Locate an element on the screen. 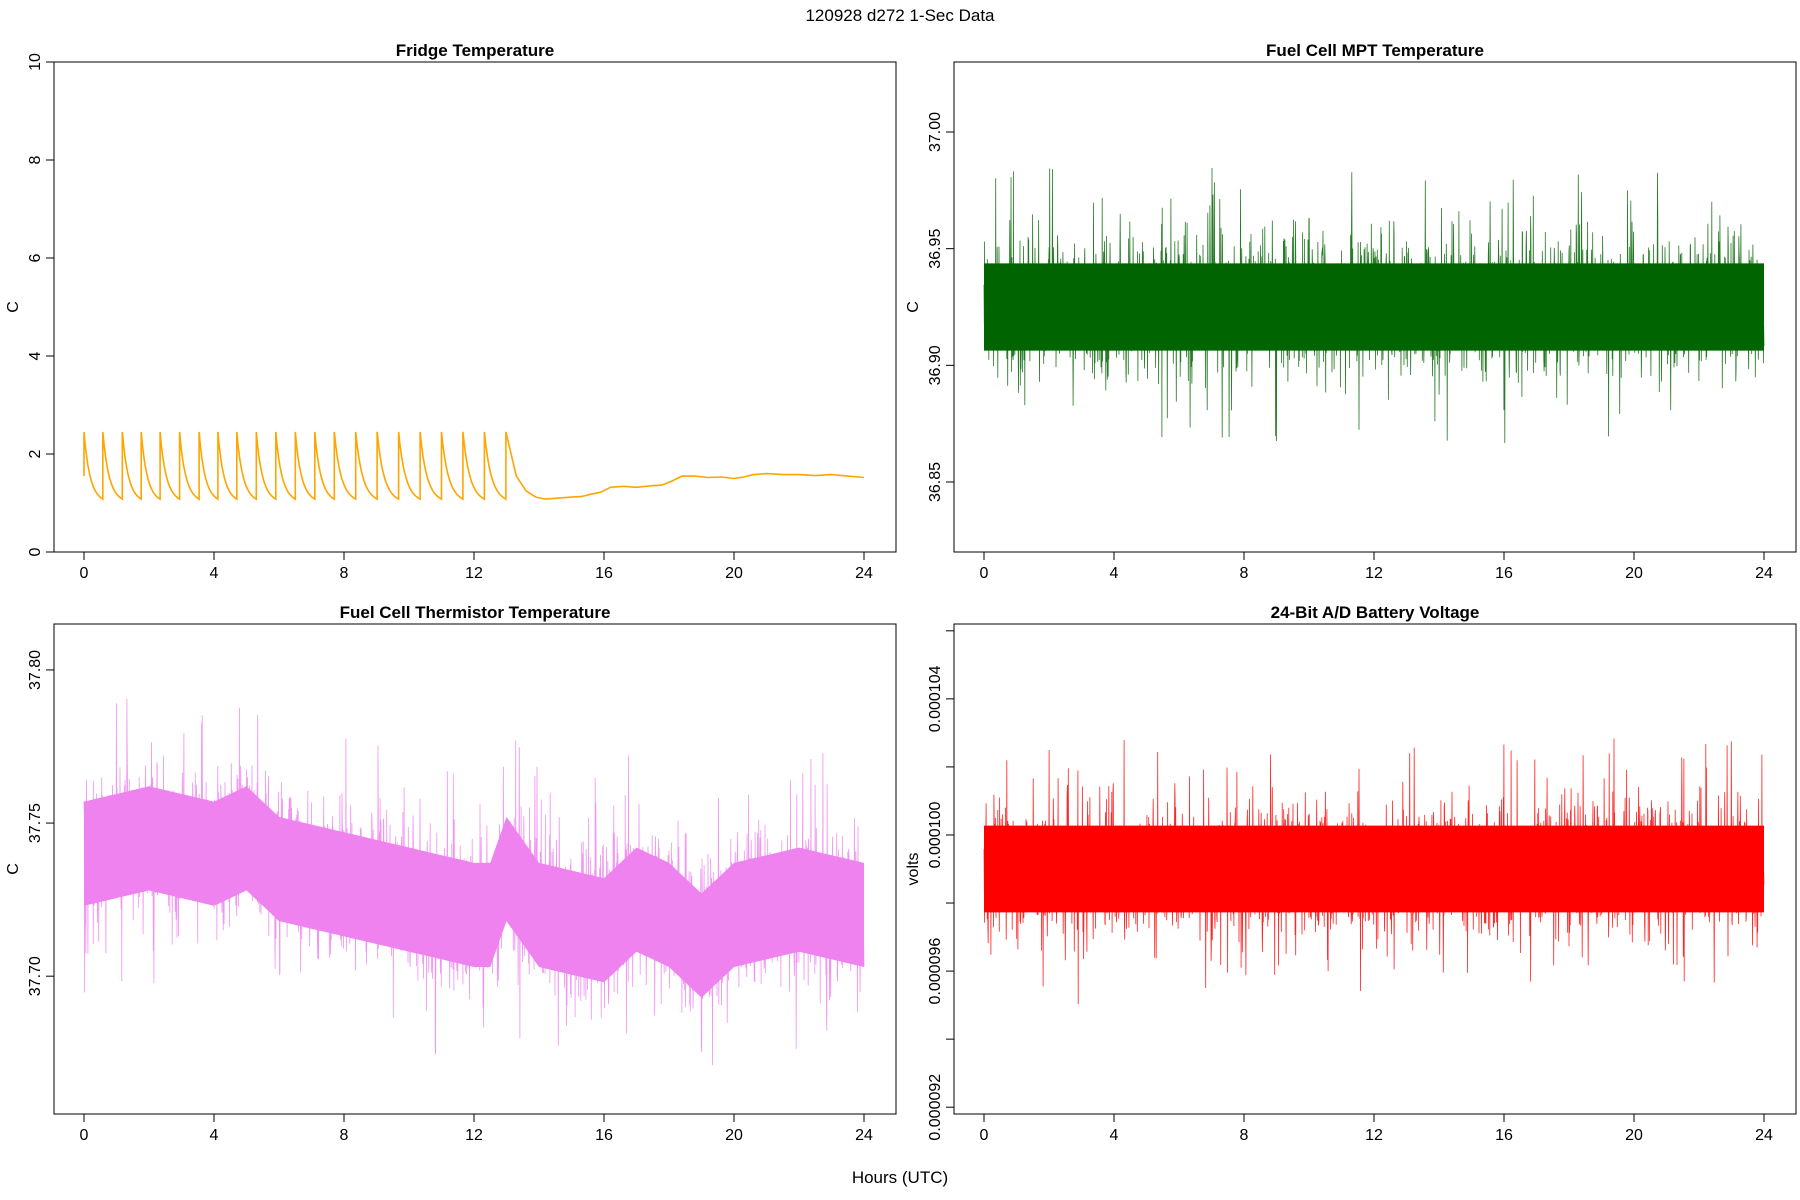 The width and height of the screenshot is (1800, 1200). y-tick-label: 37.00 is located at coordinates (935, 132).